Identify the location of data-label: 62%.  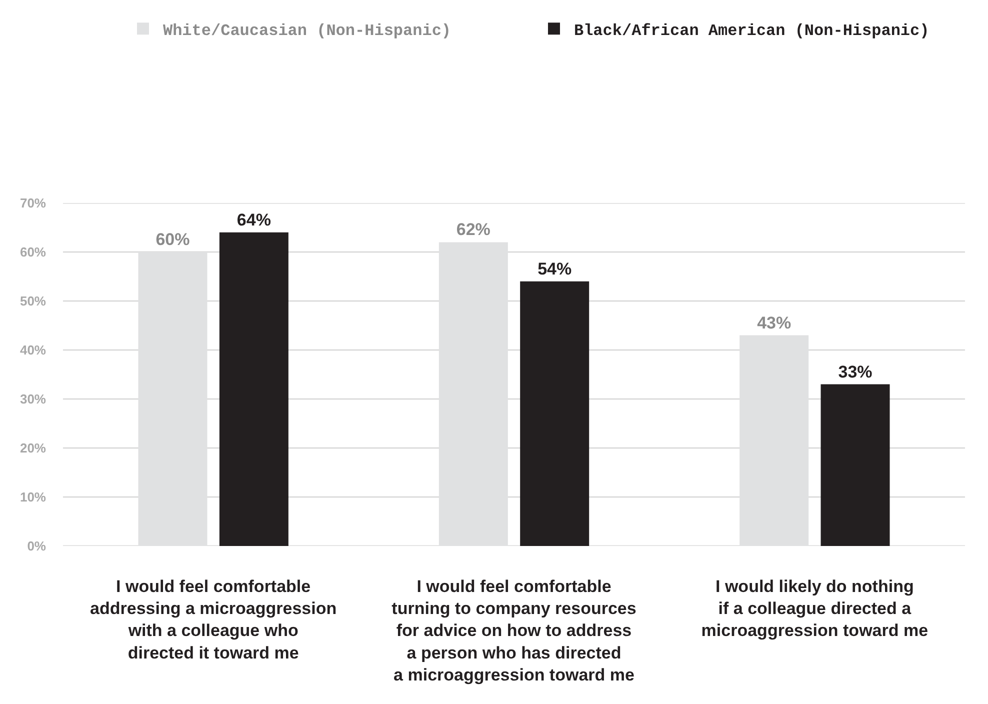
(473, 230).